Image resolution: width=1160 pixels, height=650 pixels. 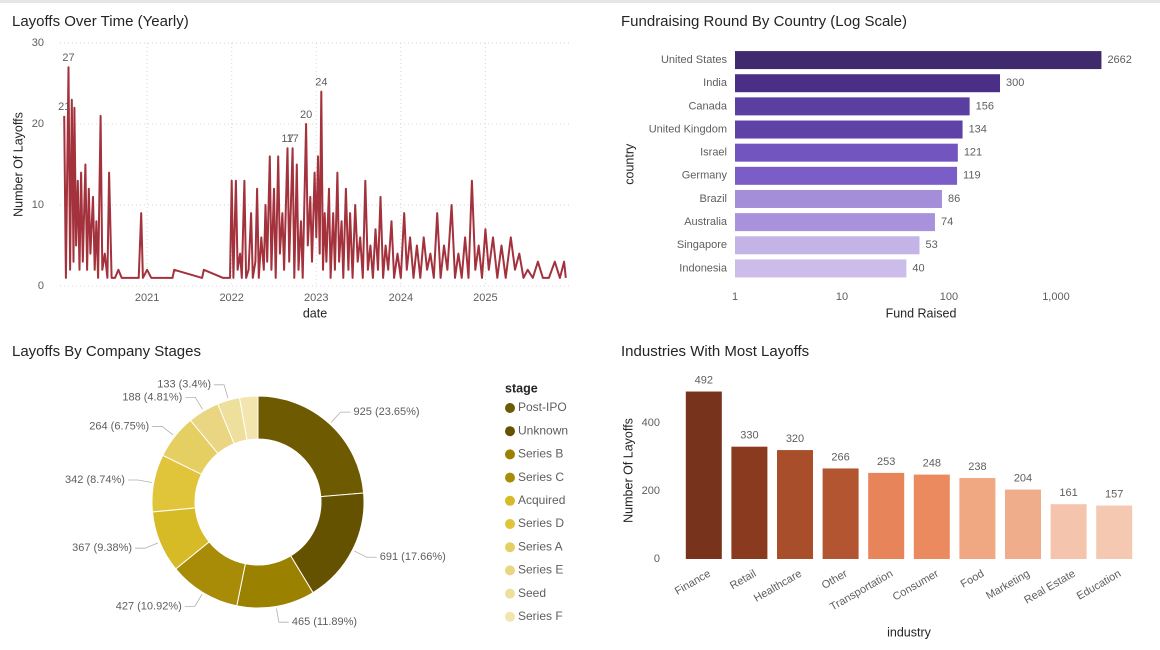 I want to click on legend-label: Acquired, so click(x=541, y=500).